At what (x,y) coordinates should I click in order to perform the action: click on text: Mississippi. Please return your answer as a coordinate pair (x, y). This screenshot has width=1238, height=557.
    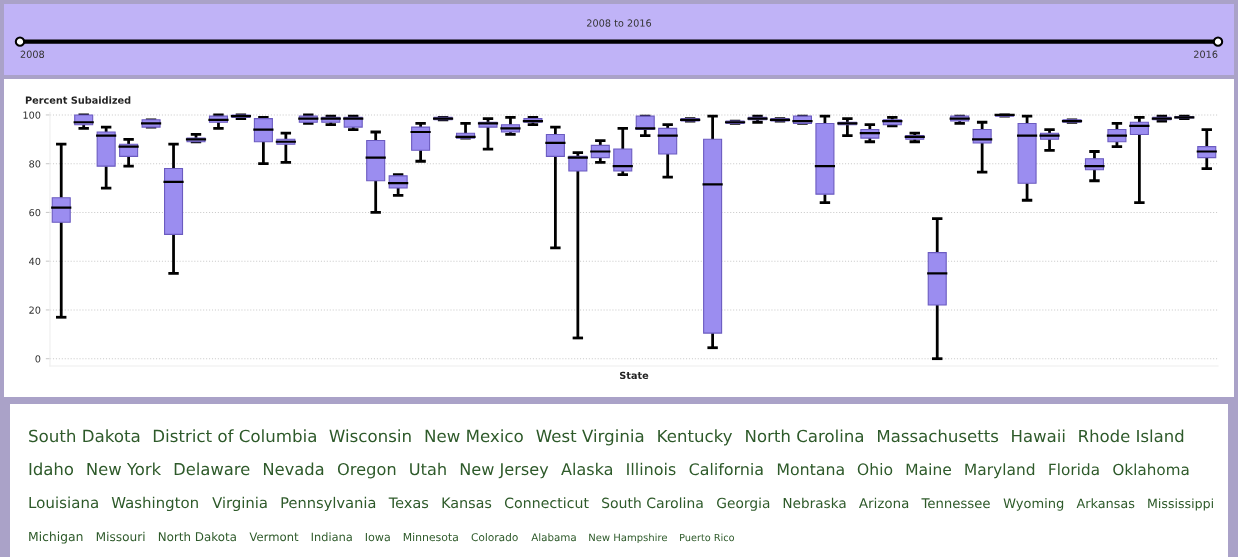
    Looking at the image, I should click on (1180, 504).